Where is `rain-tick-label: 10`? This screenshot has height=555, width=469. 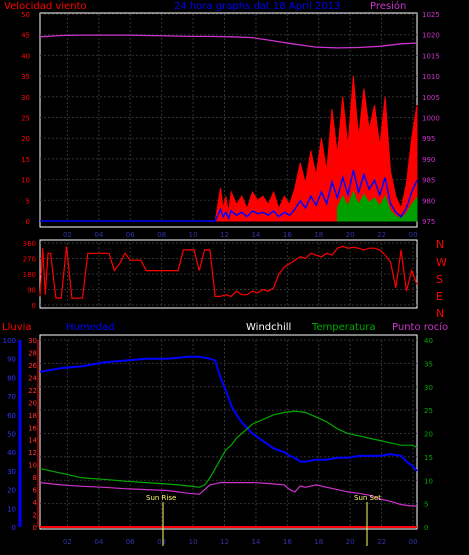 rain-tick-label: 10 is located at coordinates (32, 466).